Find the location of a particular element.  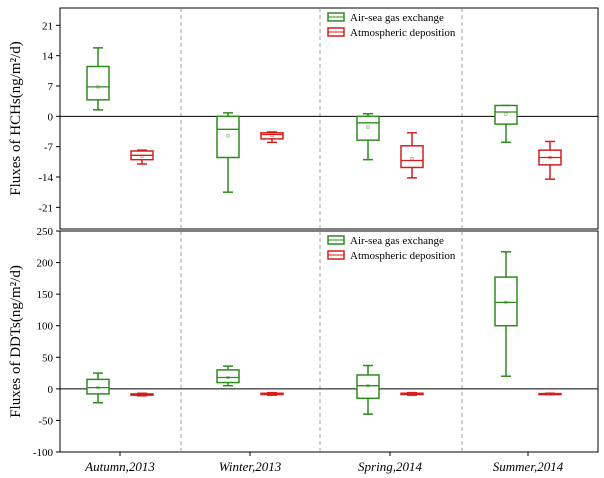

x-category-label: Winter,2013 is located at coordinates (250, 466).